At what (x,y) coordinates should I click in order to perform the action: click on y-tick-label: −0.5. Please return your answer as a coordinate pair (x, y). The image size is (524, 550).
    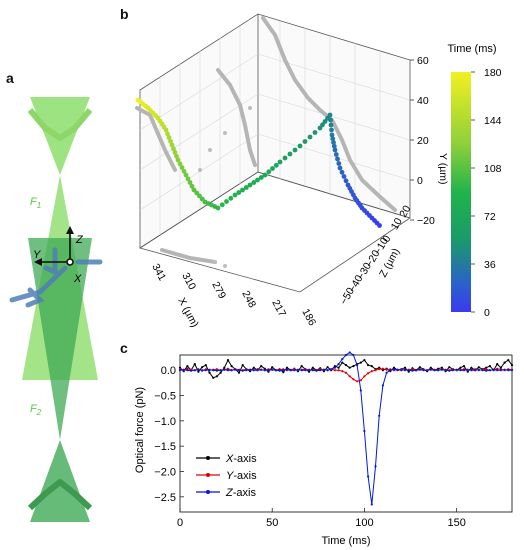
    Looking at the image, I should click on (165, 397).